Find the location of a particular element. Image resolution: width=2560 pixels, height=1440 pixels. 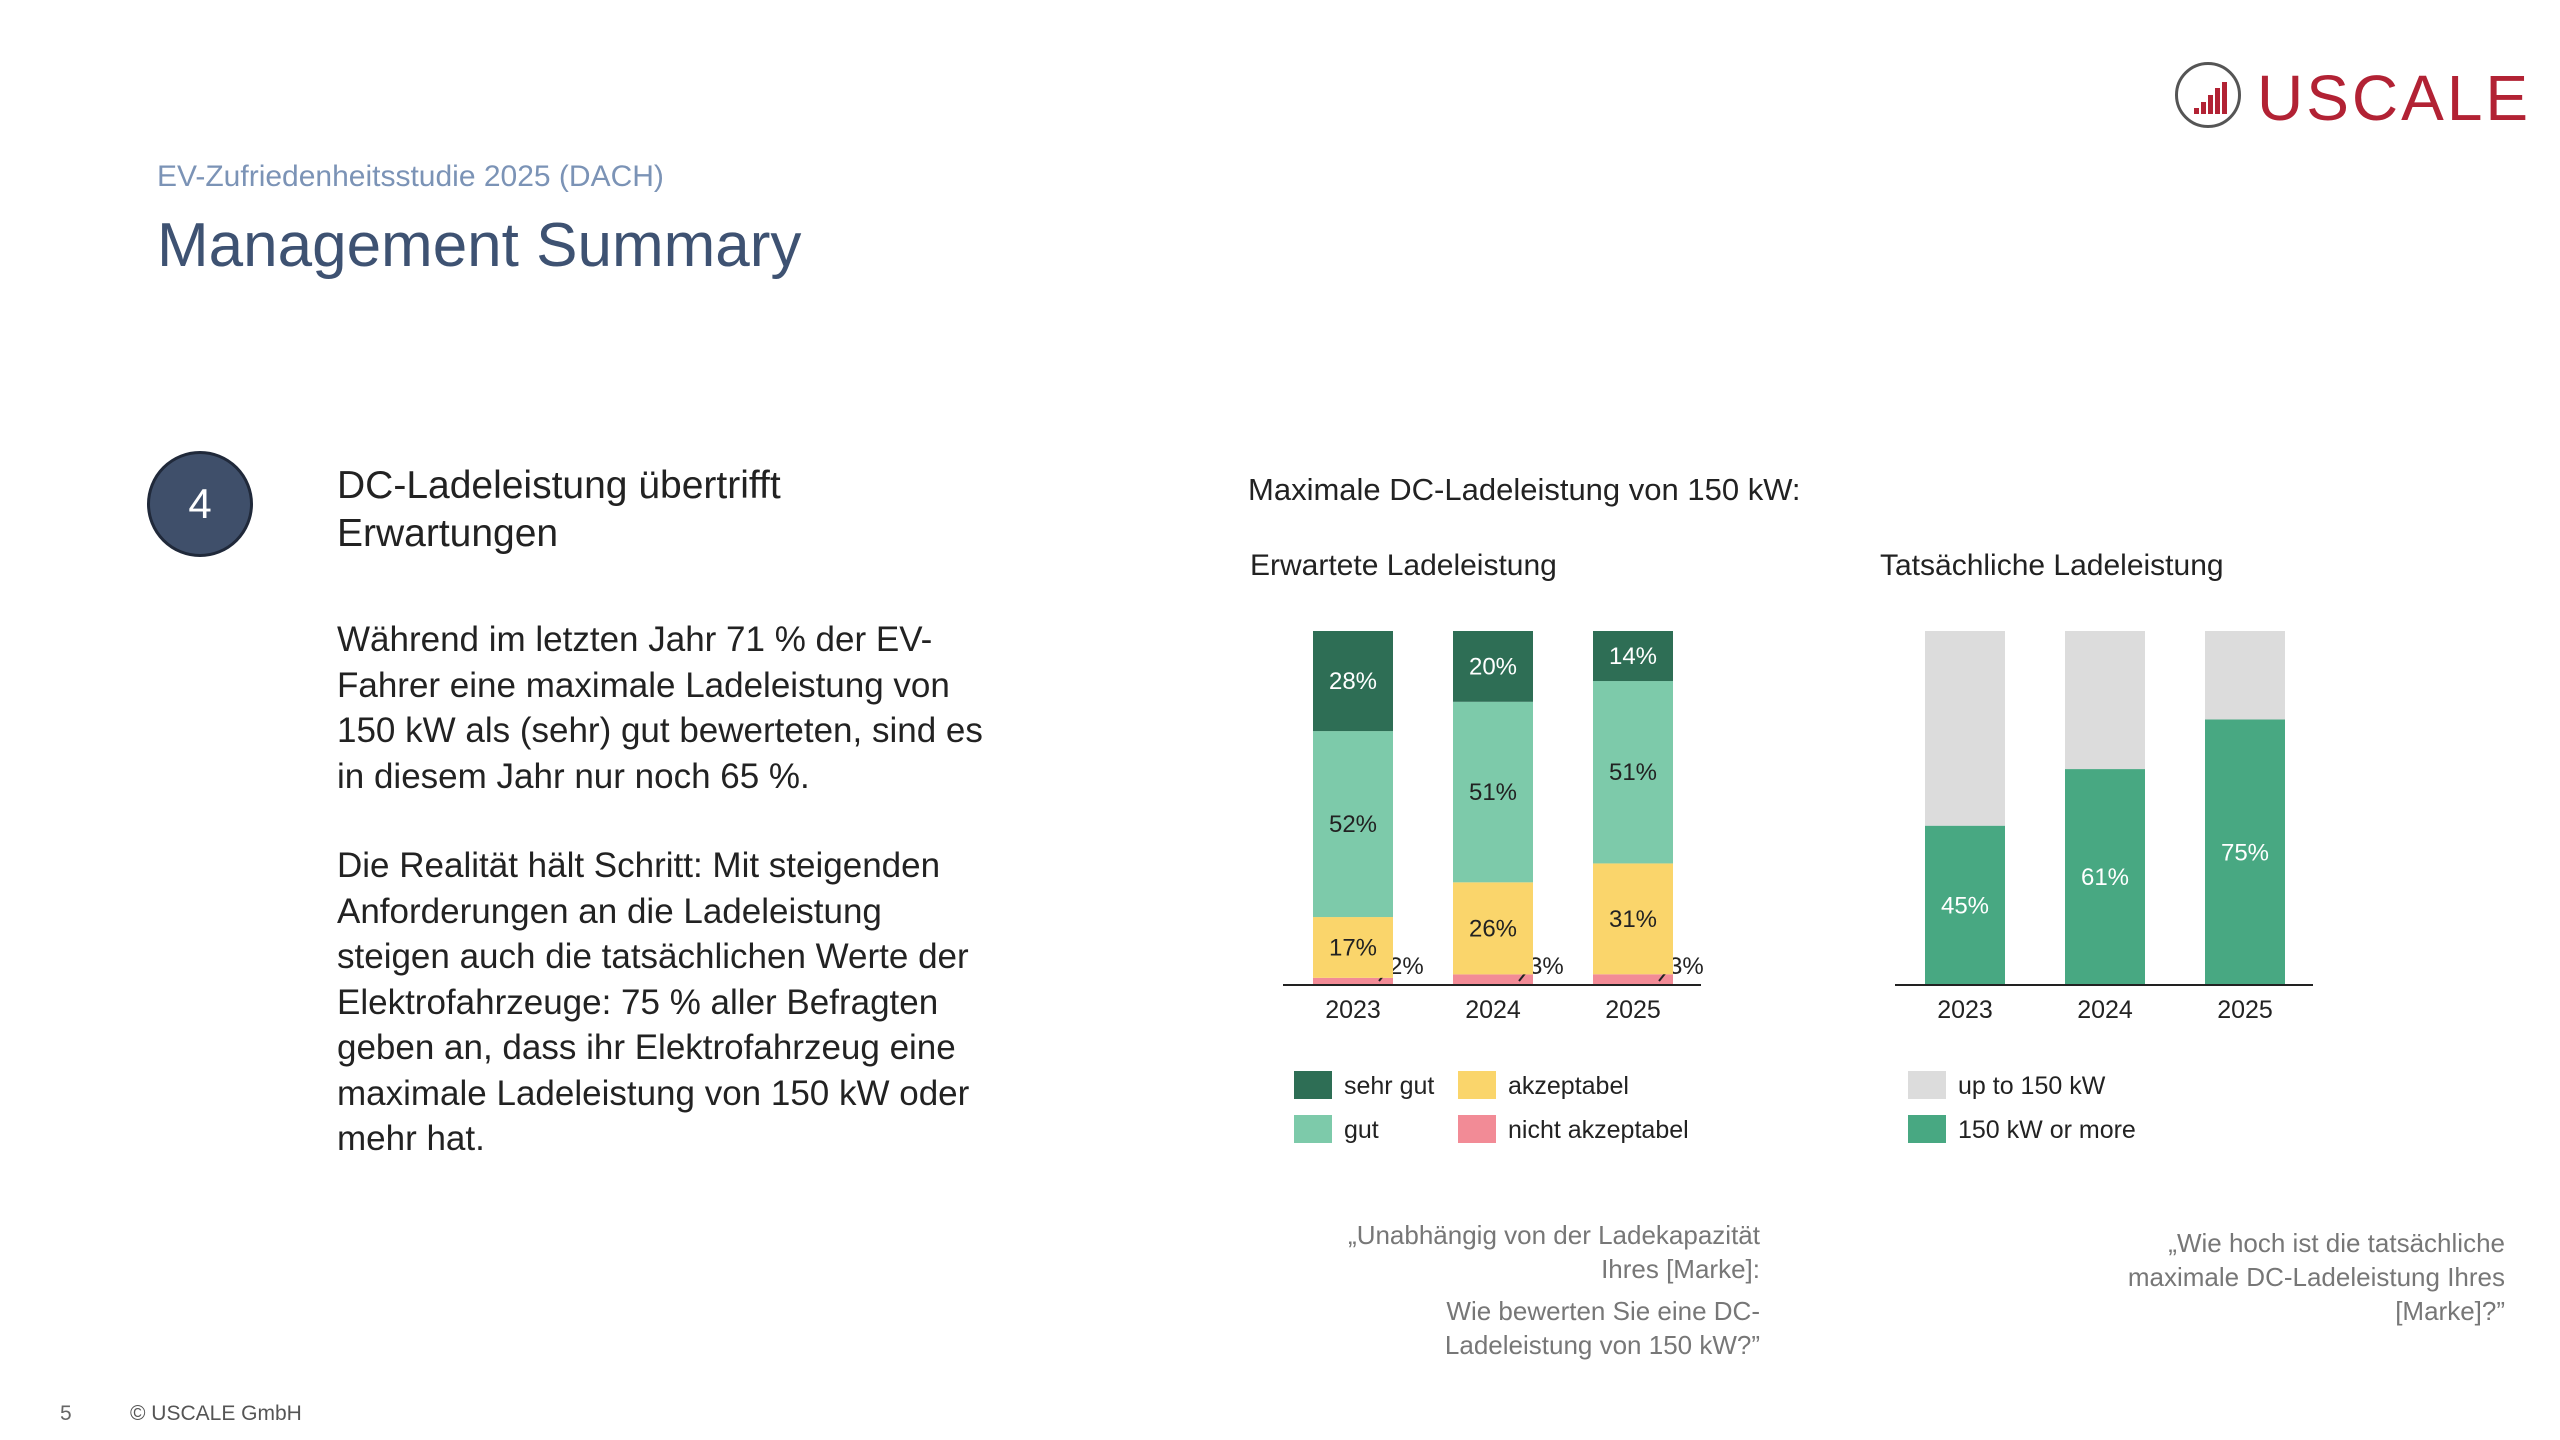

data-label-2024-0: 3% is located at coordinates (1546, 966).